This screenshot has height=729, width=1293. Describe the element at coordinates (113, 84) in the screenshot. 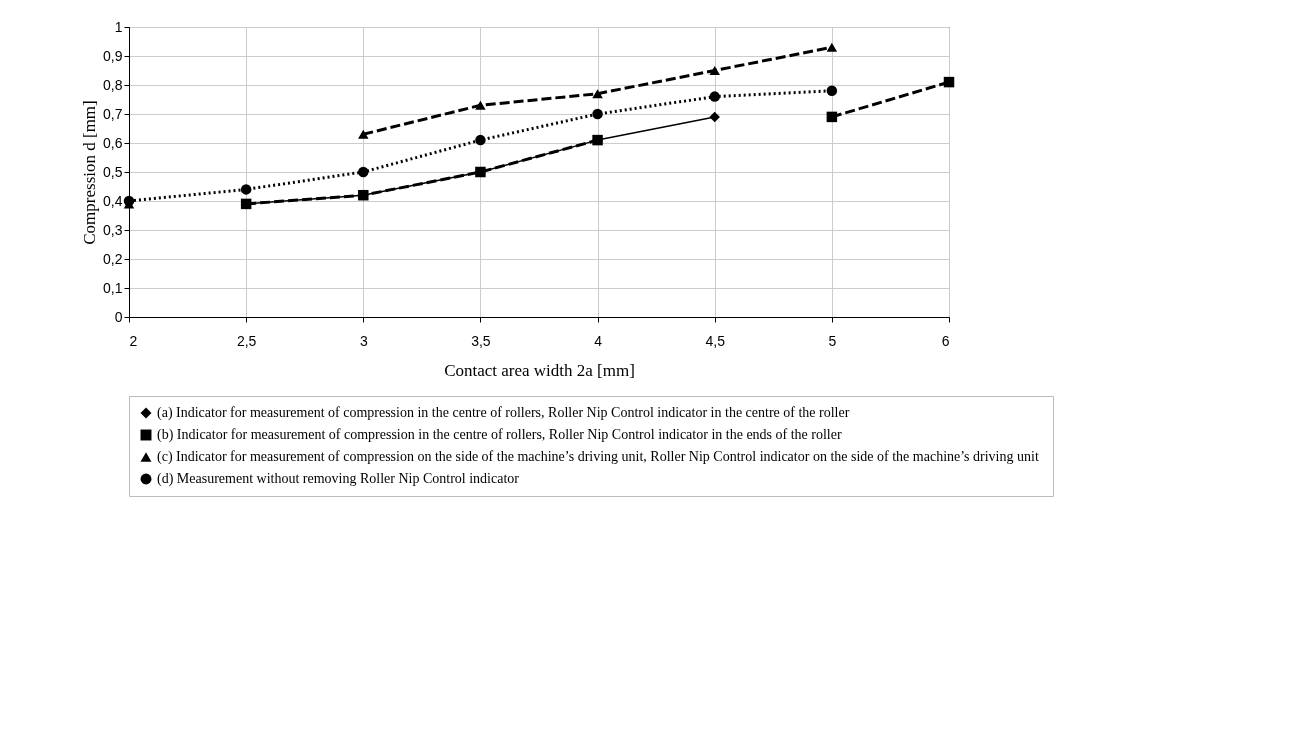

I see `y-tick-label: 0,8` at that location.